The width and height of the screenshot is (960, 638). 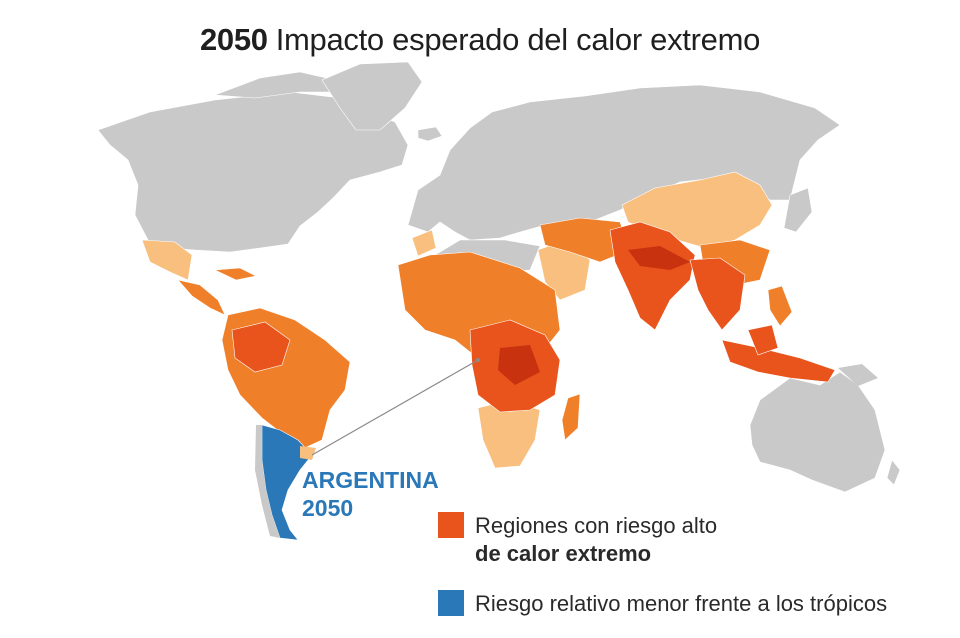 I want to click on png-shape, so click(x=858, y=375).